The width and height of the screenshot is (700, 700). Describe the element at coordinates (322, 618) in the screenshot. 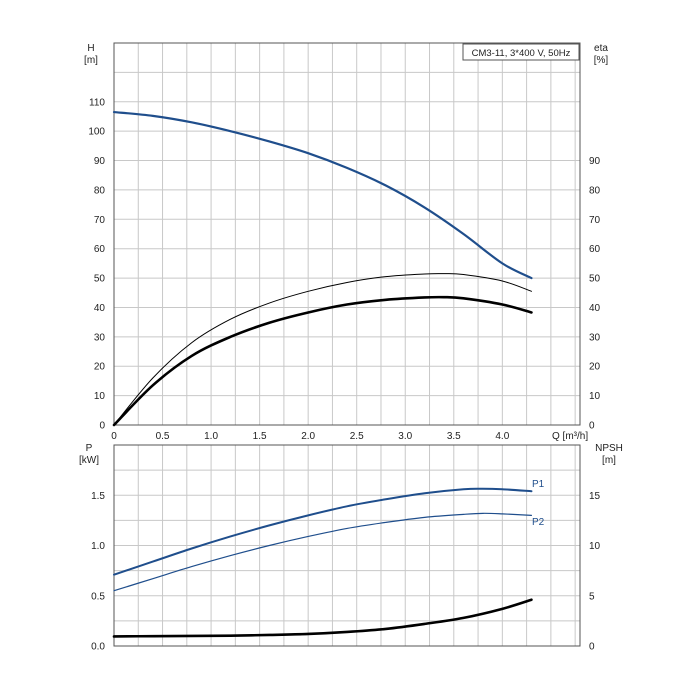

I see `bottom-series-2-line` at that location.